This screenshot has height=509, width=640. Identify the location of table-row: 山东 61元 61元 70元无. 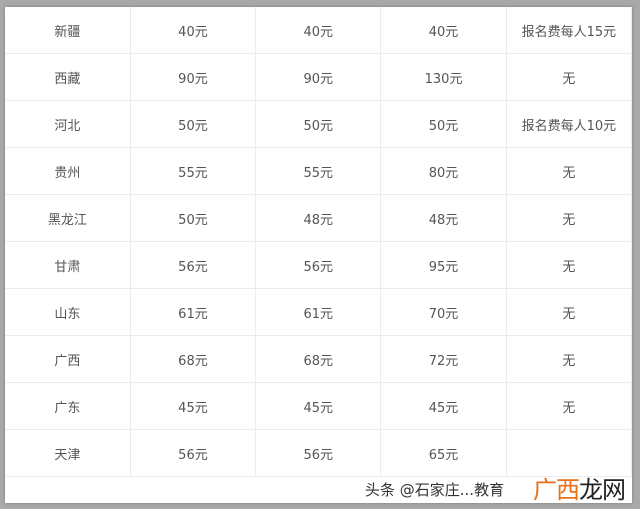
(319, 312).